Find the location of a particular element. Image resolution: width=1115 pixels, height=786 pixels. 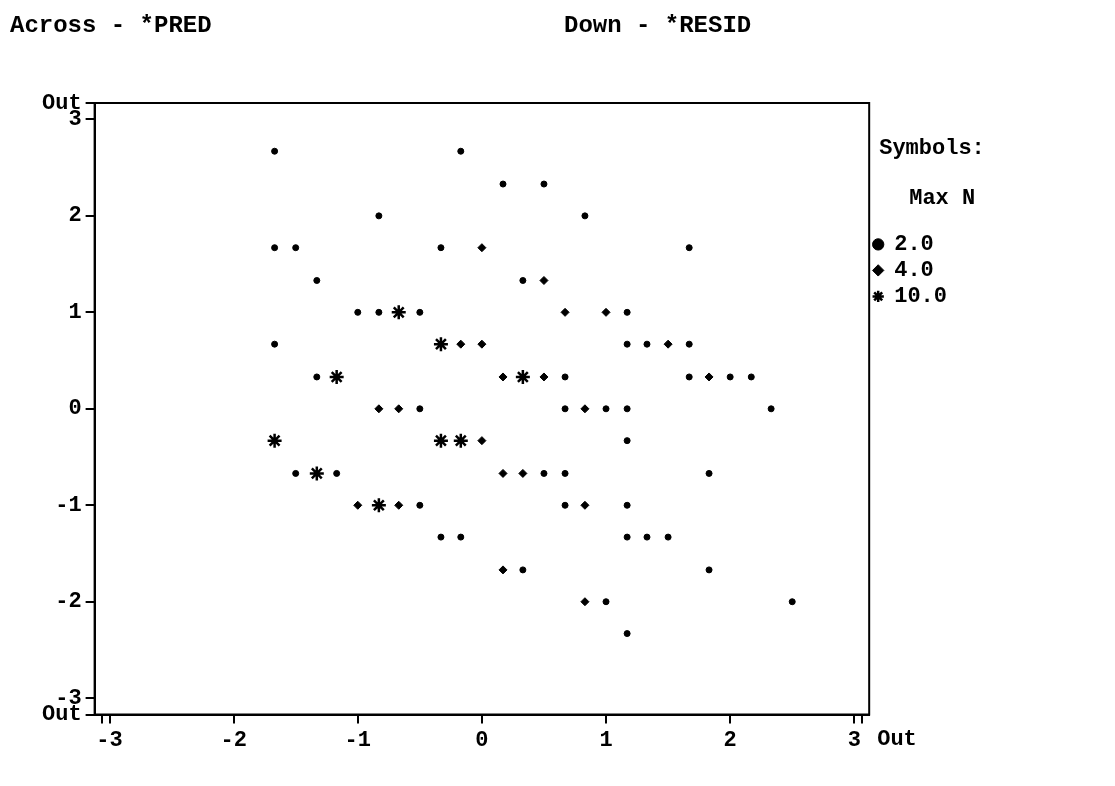

x-tick-label: 1 is located at coordinates (606, 741).